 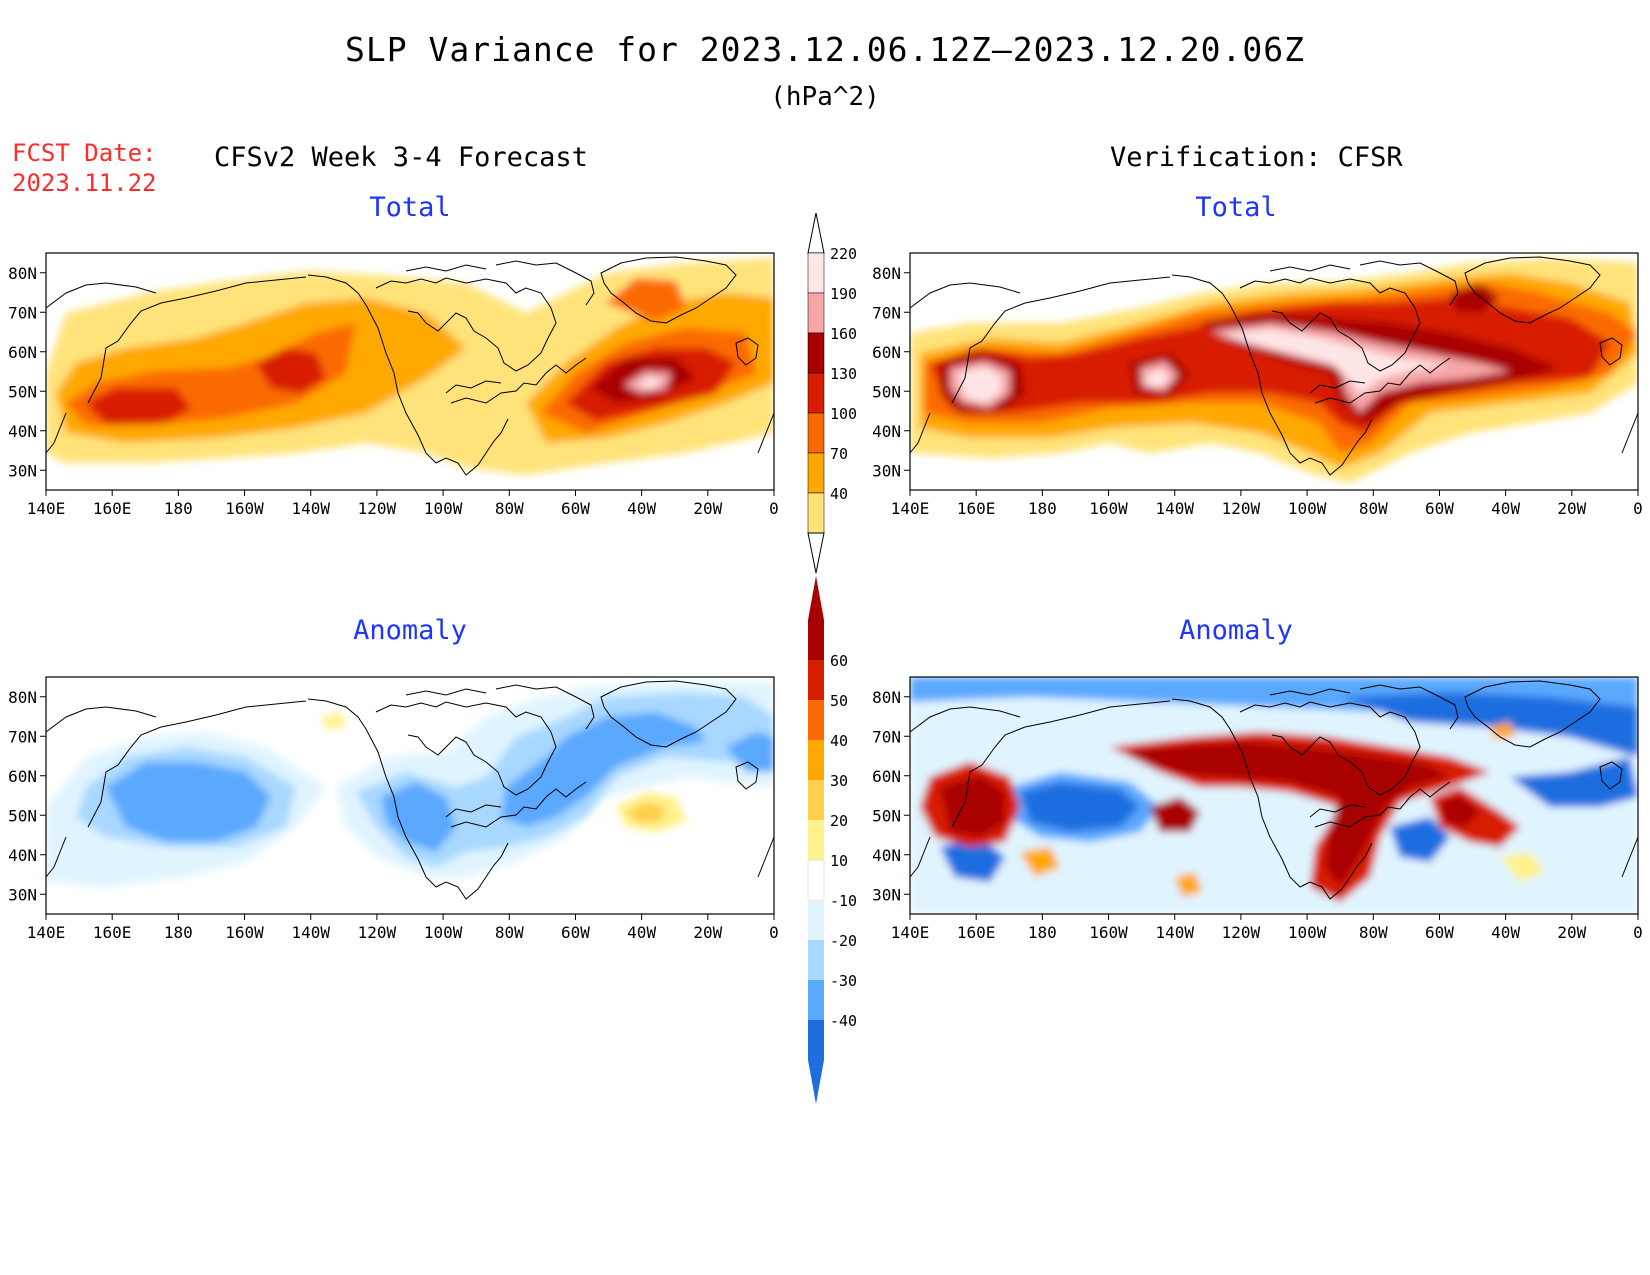 What do you see at coordinates (843, 334) in the screenshot?
I see `colorbar-label: 160` at bounding box center [843, 334].